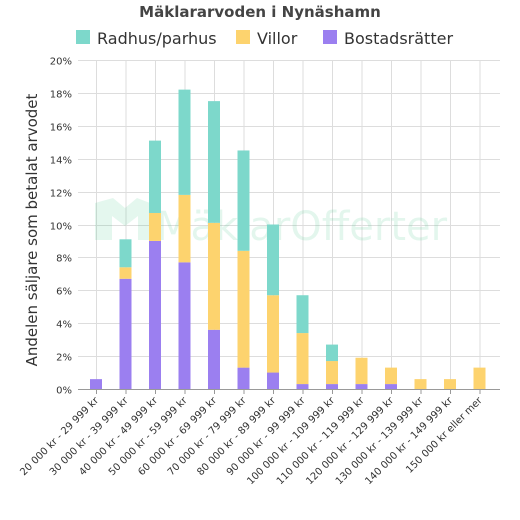  Describe the element at coordinates (260, 12) in the screenshot. I see `chart-title: Mäklararvoden i Nynäshamn` at that location.